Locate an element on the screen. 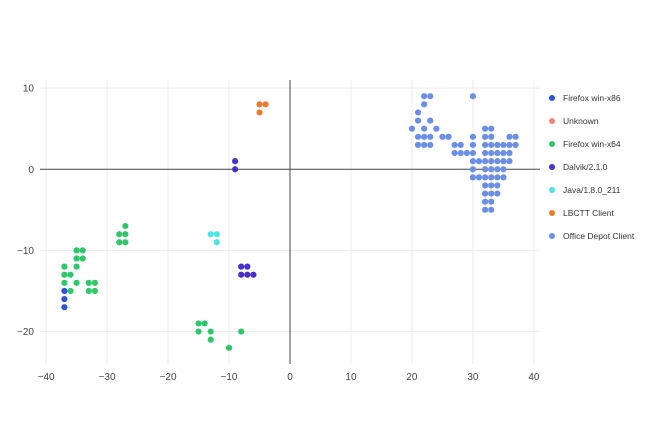 The width and height of the screenshot is (650, 433). x-tick-label: 30 is located at coordinates (473, 377).